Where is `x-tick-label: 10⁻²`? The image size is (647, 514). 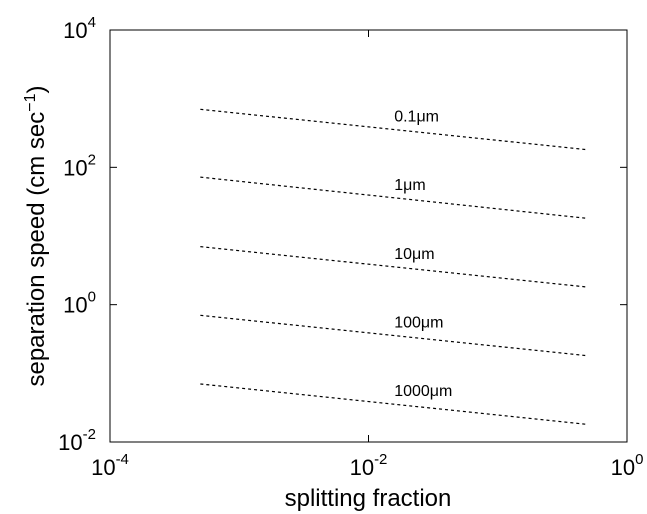 x-tick-label: 10⁻² is located at coordinates (369, 465).